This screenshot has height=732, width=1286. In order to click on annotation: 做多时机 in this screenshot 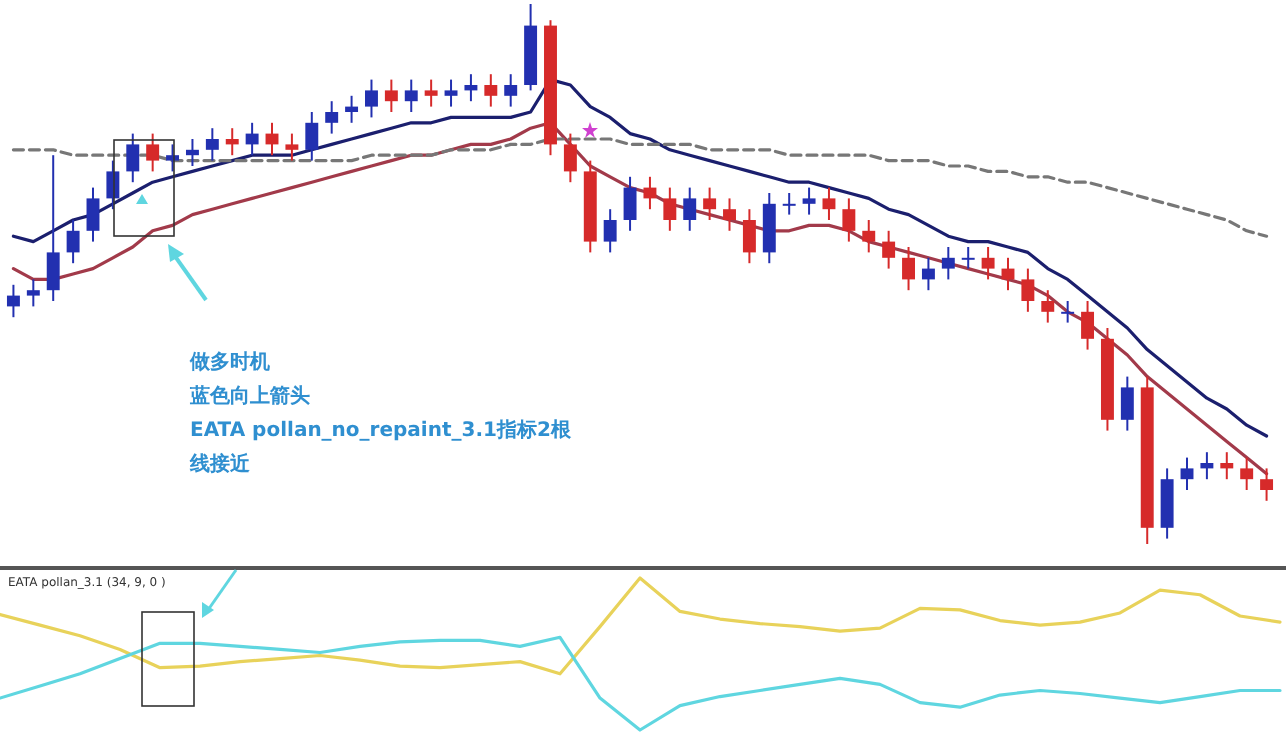, I will do `click(229, 362)`.